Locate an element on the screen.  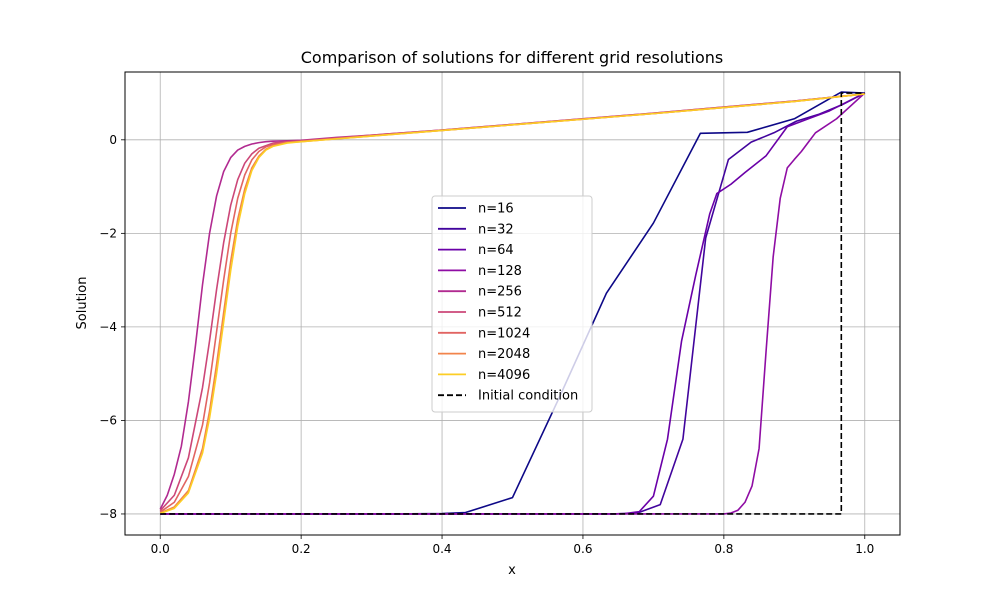
x-tick-label: 1.0 is located at coordinates (864, 549).